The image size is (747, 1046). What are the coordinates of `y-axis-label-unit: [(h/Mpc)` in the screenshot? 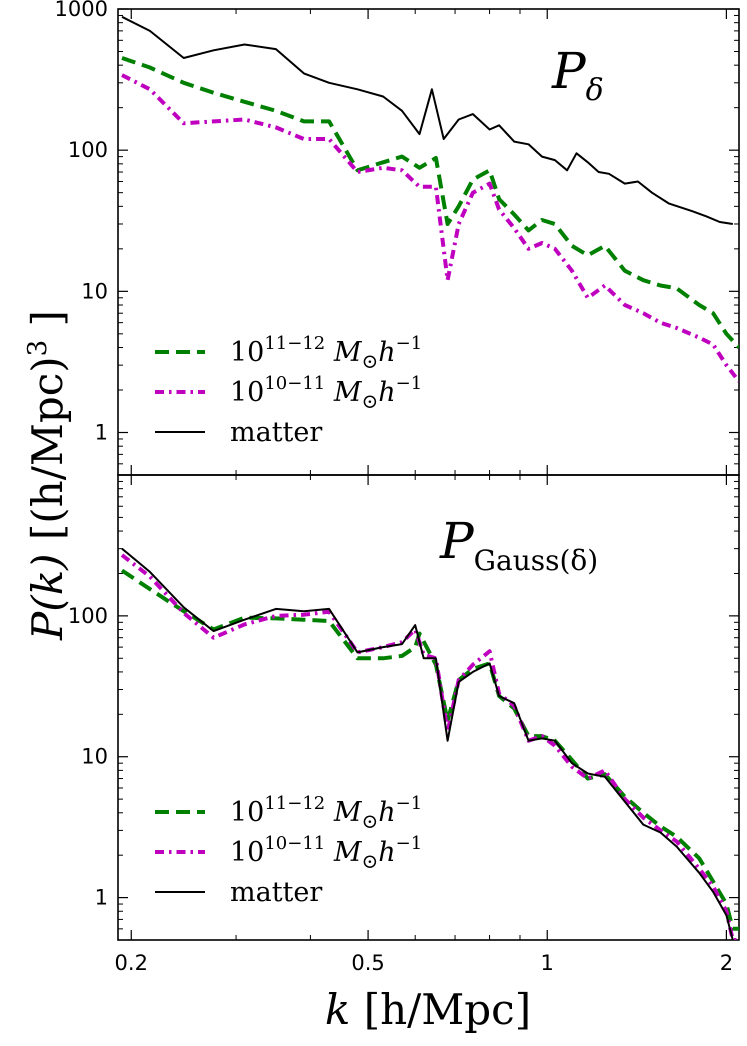 It's located at (47, 448).